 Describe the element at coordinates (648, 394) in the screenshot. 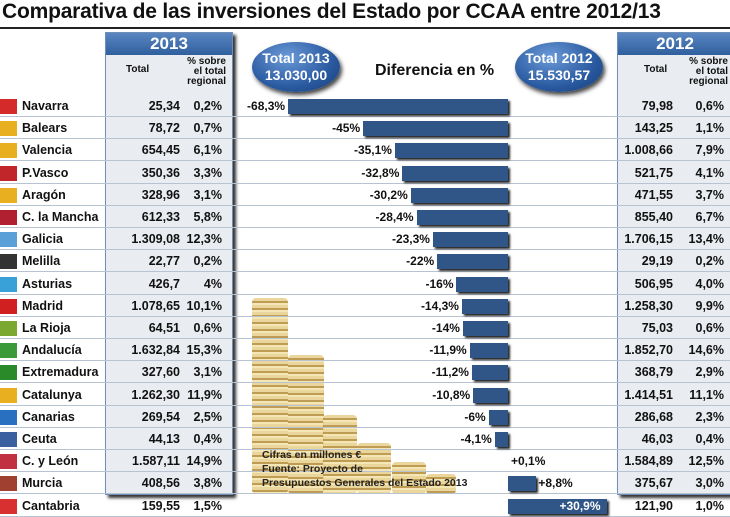

I see `total-2012: 1.414,51` at that location.